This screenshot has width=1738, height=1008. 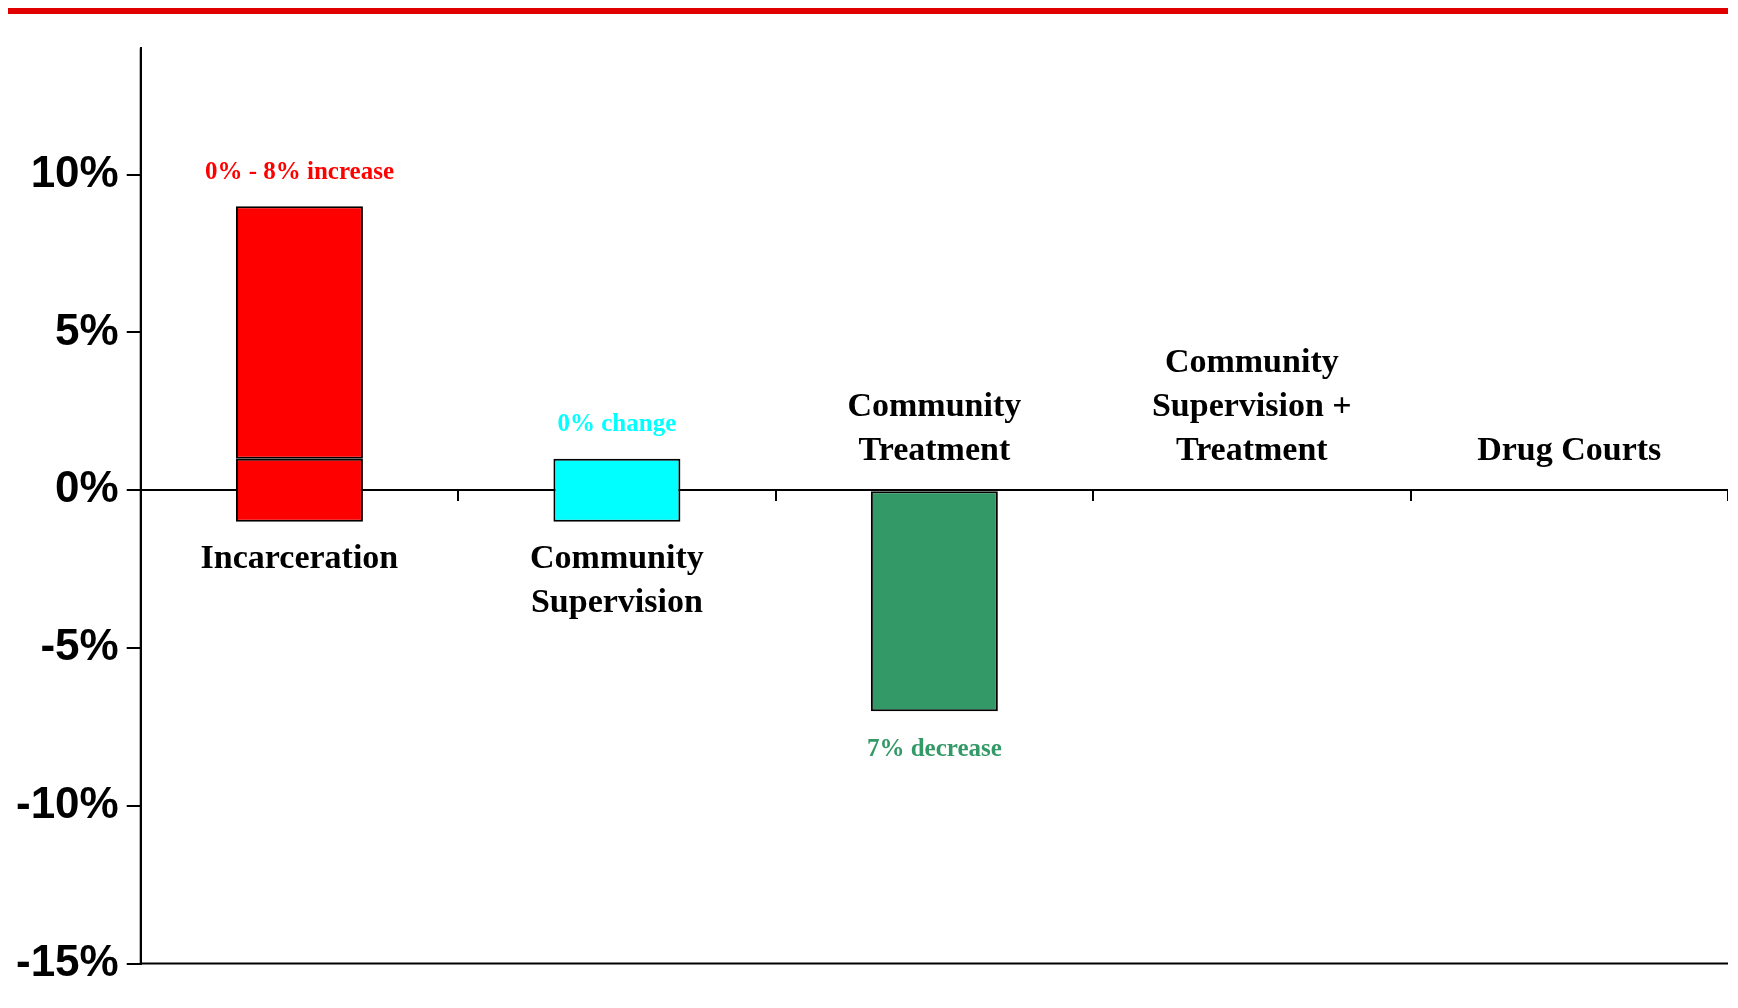 I want to click on annotation: 0% change, so click(x=617, y=423).